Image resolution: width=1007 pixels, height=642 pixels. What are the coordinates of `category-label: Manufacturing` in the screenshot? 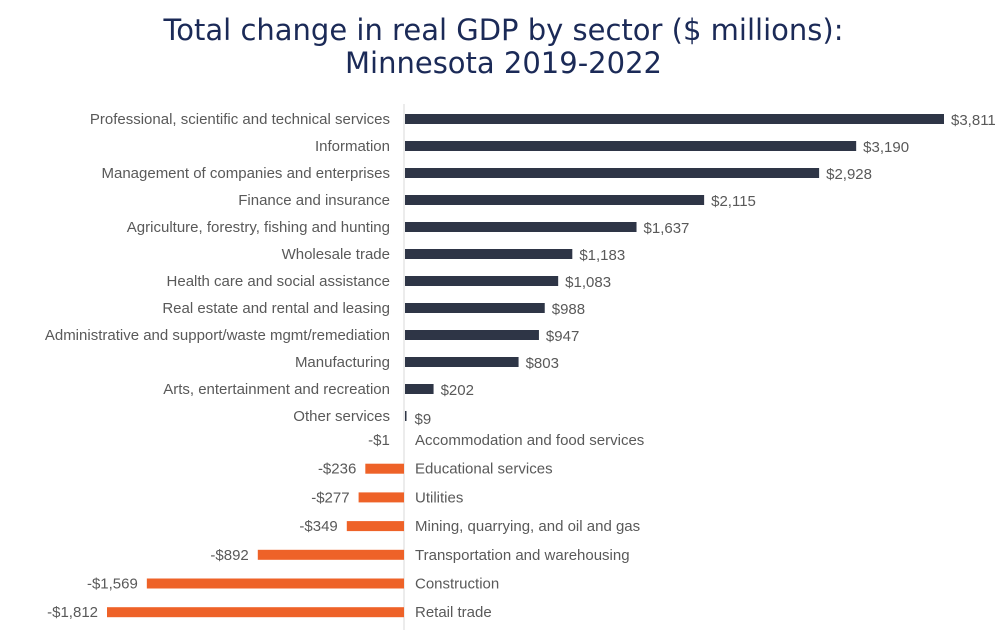 It's located at (342, 362).